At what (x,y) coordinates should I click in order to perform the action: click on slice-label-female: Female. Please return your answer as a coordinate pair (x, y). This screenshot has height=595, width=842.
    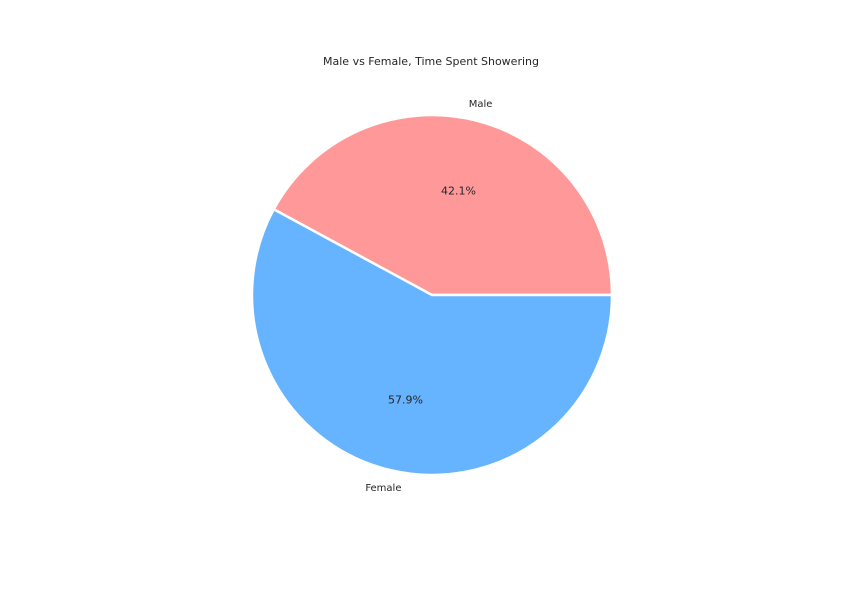
    Looking at the image, I should click on (383, 488).